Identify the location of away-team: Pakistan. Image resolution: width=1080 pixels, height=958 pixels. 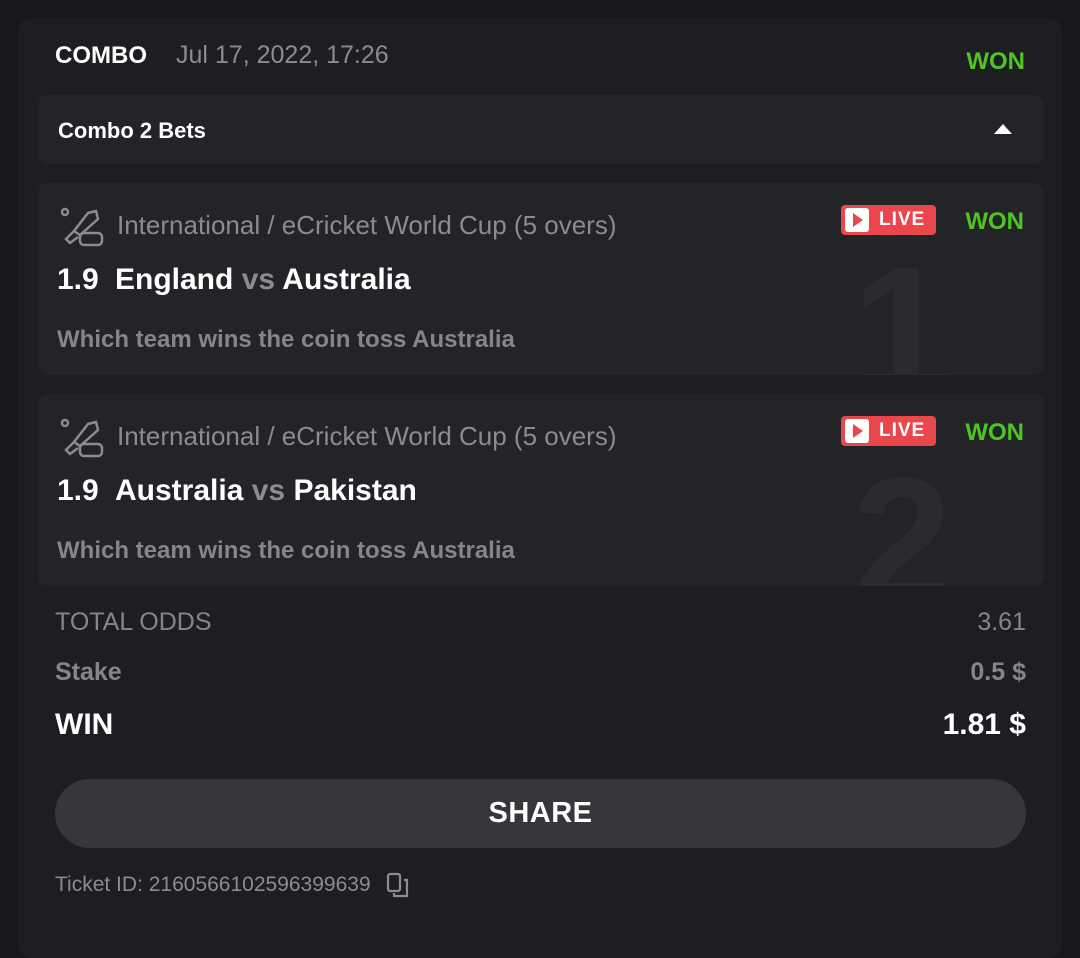
(355, 490).